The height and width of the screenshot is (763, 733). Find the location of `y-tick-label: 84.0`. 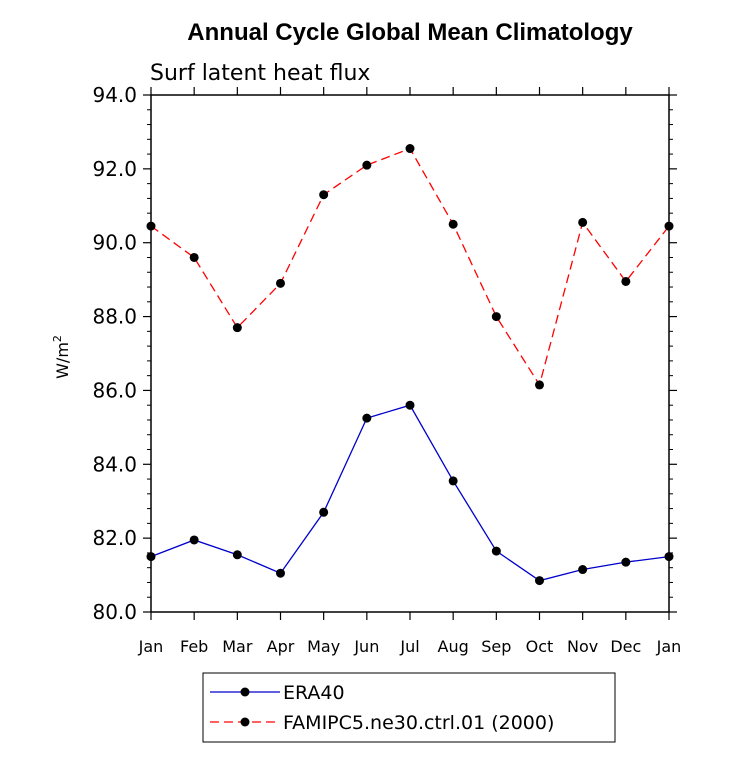

y-tick-label: 84.0 is located at coordinates (114, 464).